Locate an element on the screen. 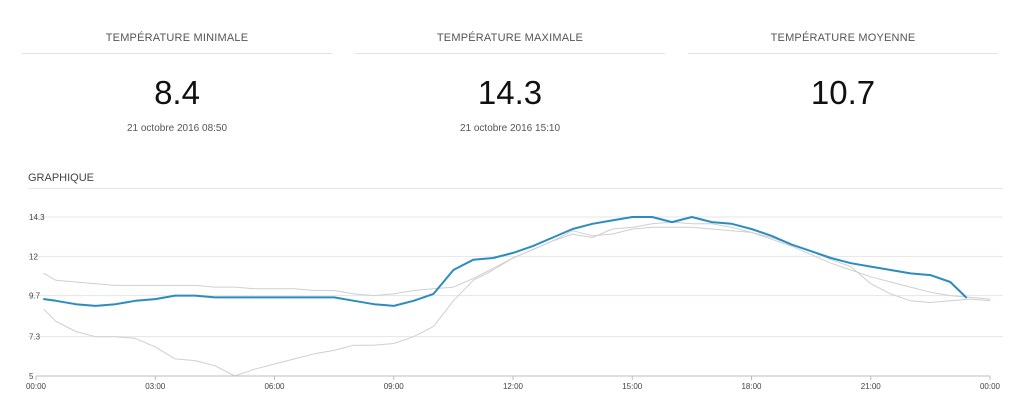 This screenshot has width=1024, height=409. stat-avg-temperature: TEMPÉRATURE MOYENNE 10.7 is located at coordinates (843, 82).